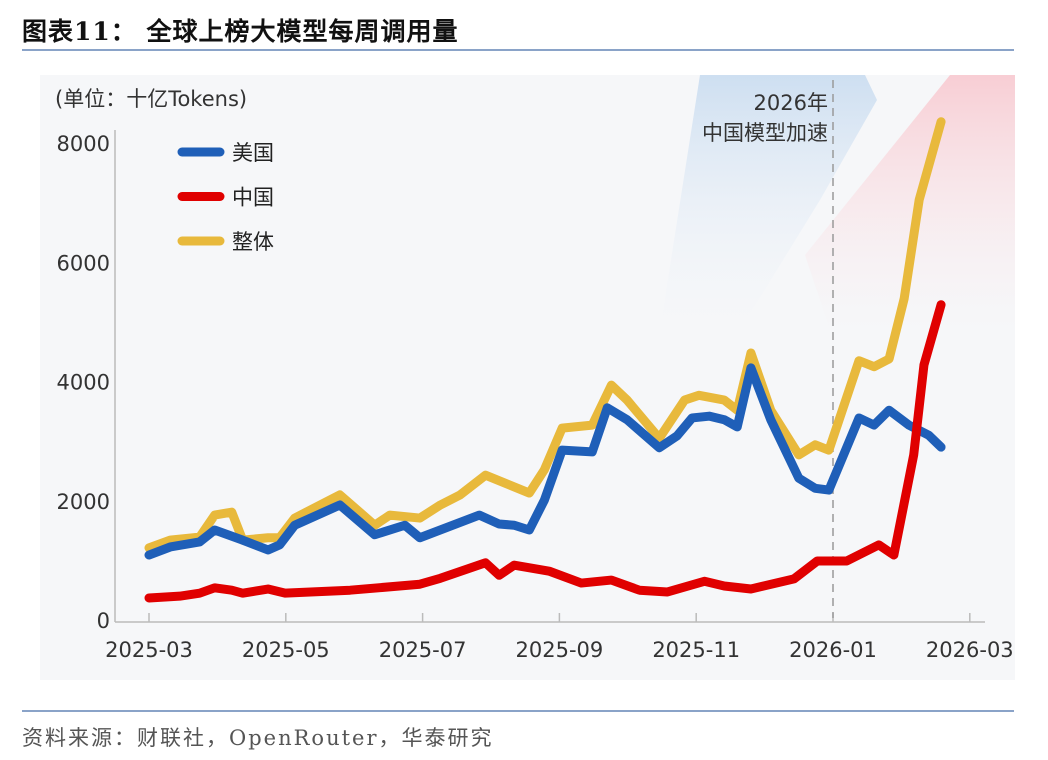  What do you see at coordinates (423, 650) in the screenshot?
I see `x-tick-label: 2025-07` at bounding box center [423, 650].